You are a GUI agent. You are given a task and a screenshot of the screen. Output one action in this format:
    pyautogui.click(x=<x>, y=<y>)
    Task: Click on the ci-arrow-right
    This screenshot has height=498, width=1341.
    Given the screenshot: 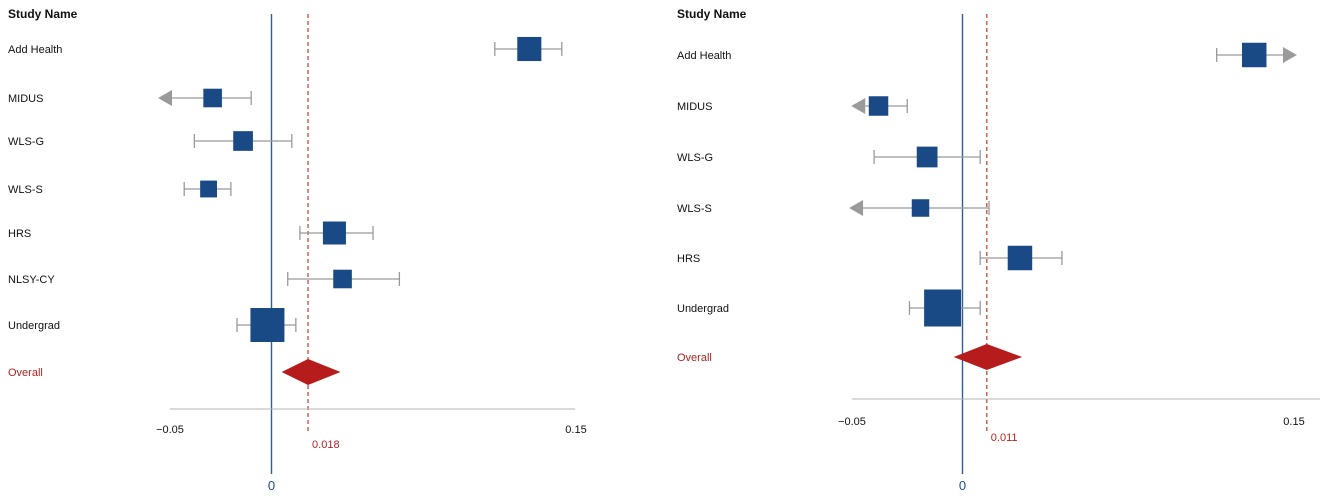 What is the action you would take?
    pyautogui.click(x=1289, y=55)
    